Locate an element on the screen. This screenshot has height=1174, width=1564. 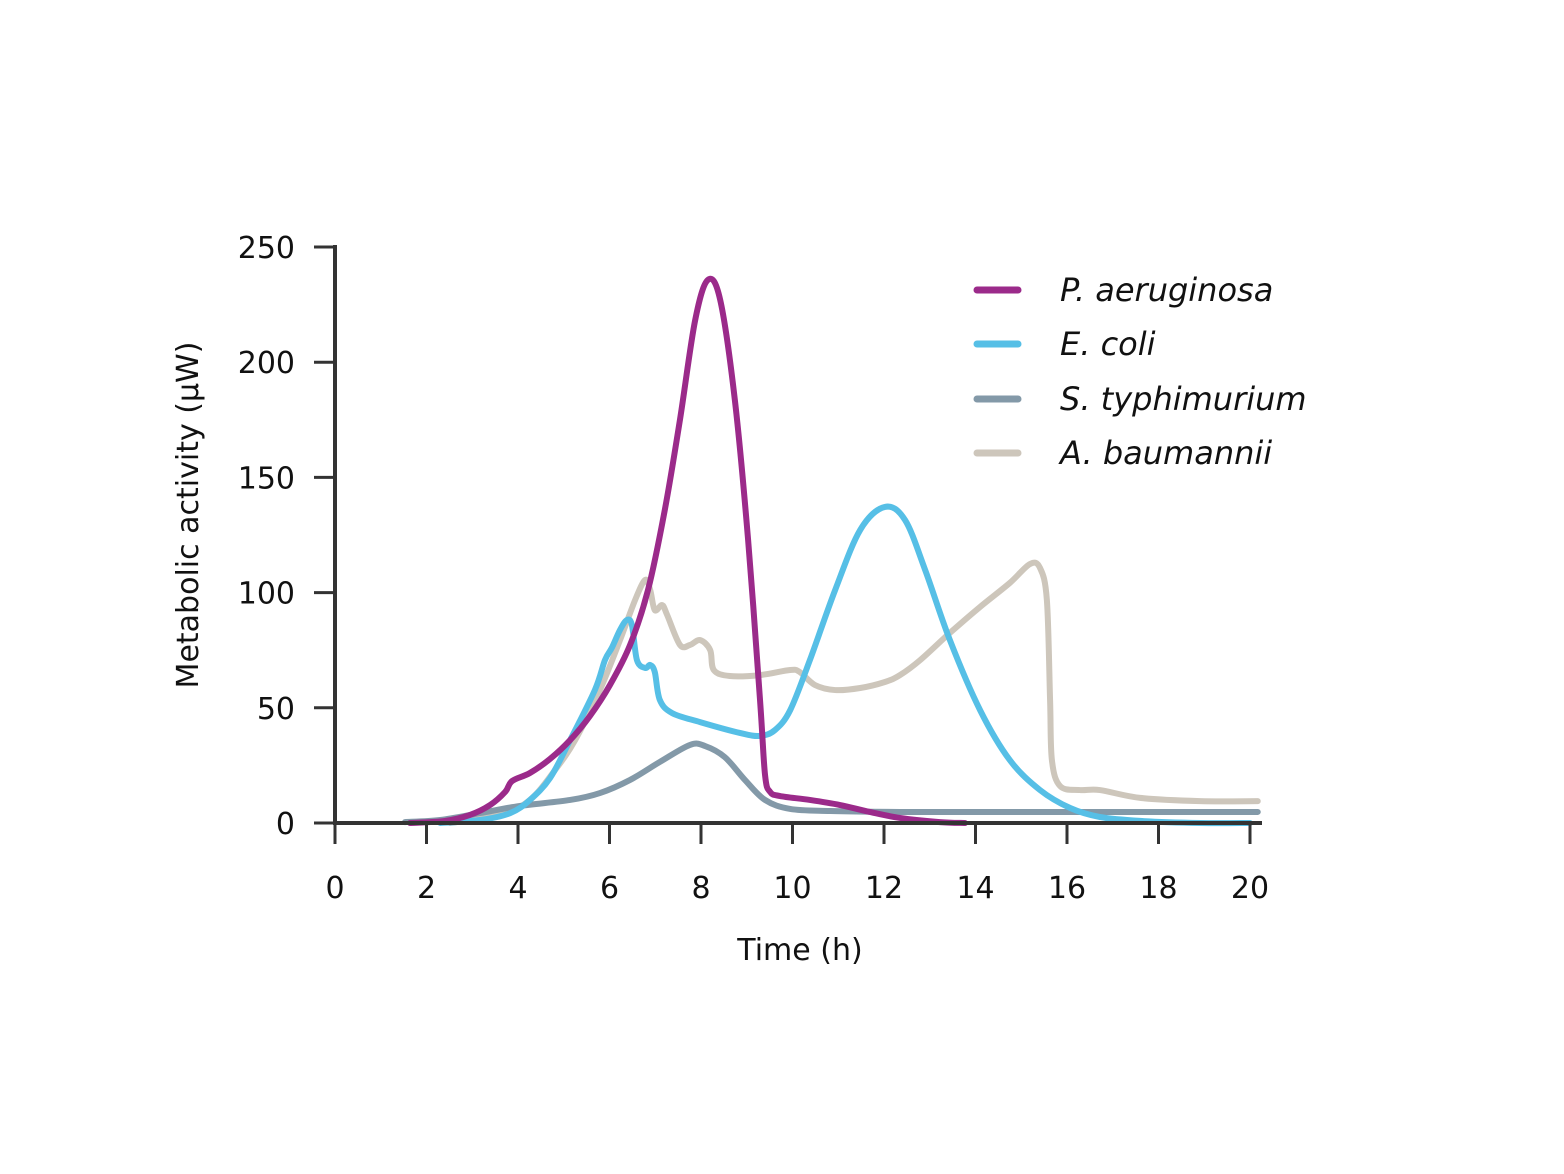
legend-item: E. coli is located at coordinates (1064, 344).